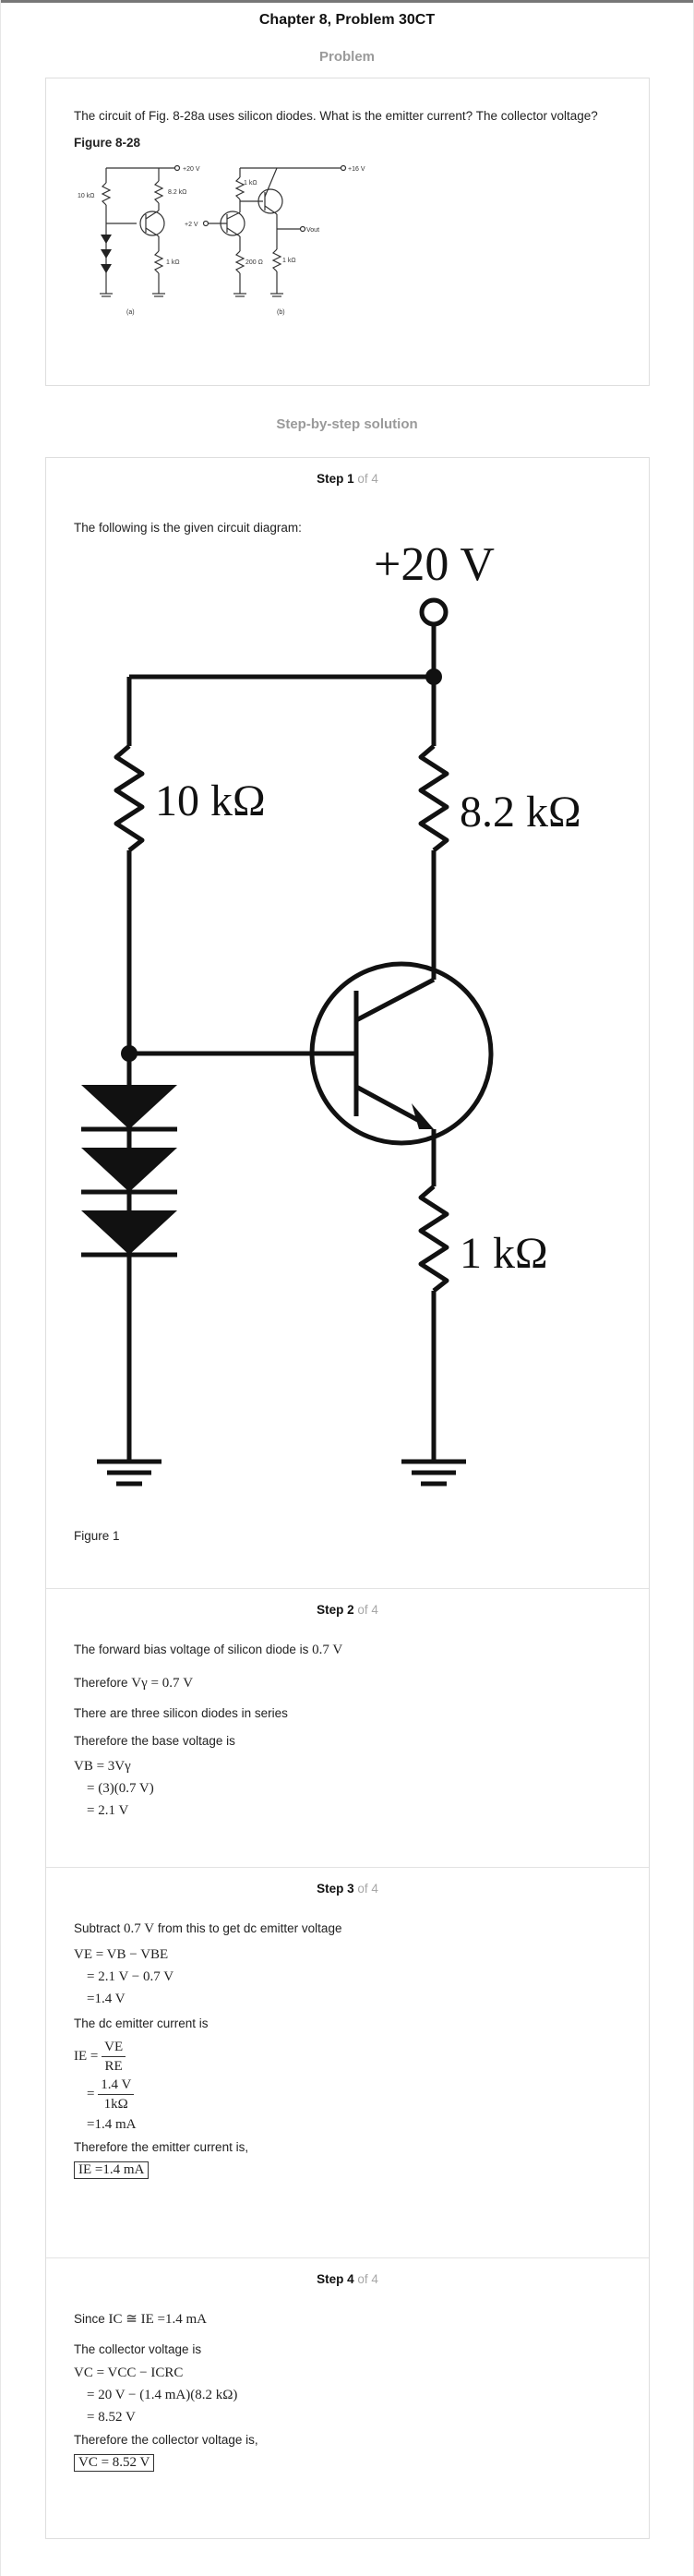 This screenshot has width=694, height=2576. I want to click on solution-heading: Step-by-step solution, so click(347, 424).